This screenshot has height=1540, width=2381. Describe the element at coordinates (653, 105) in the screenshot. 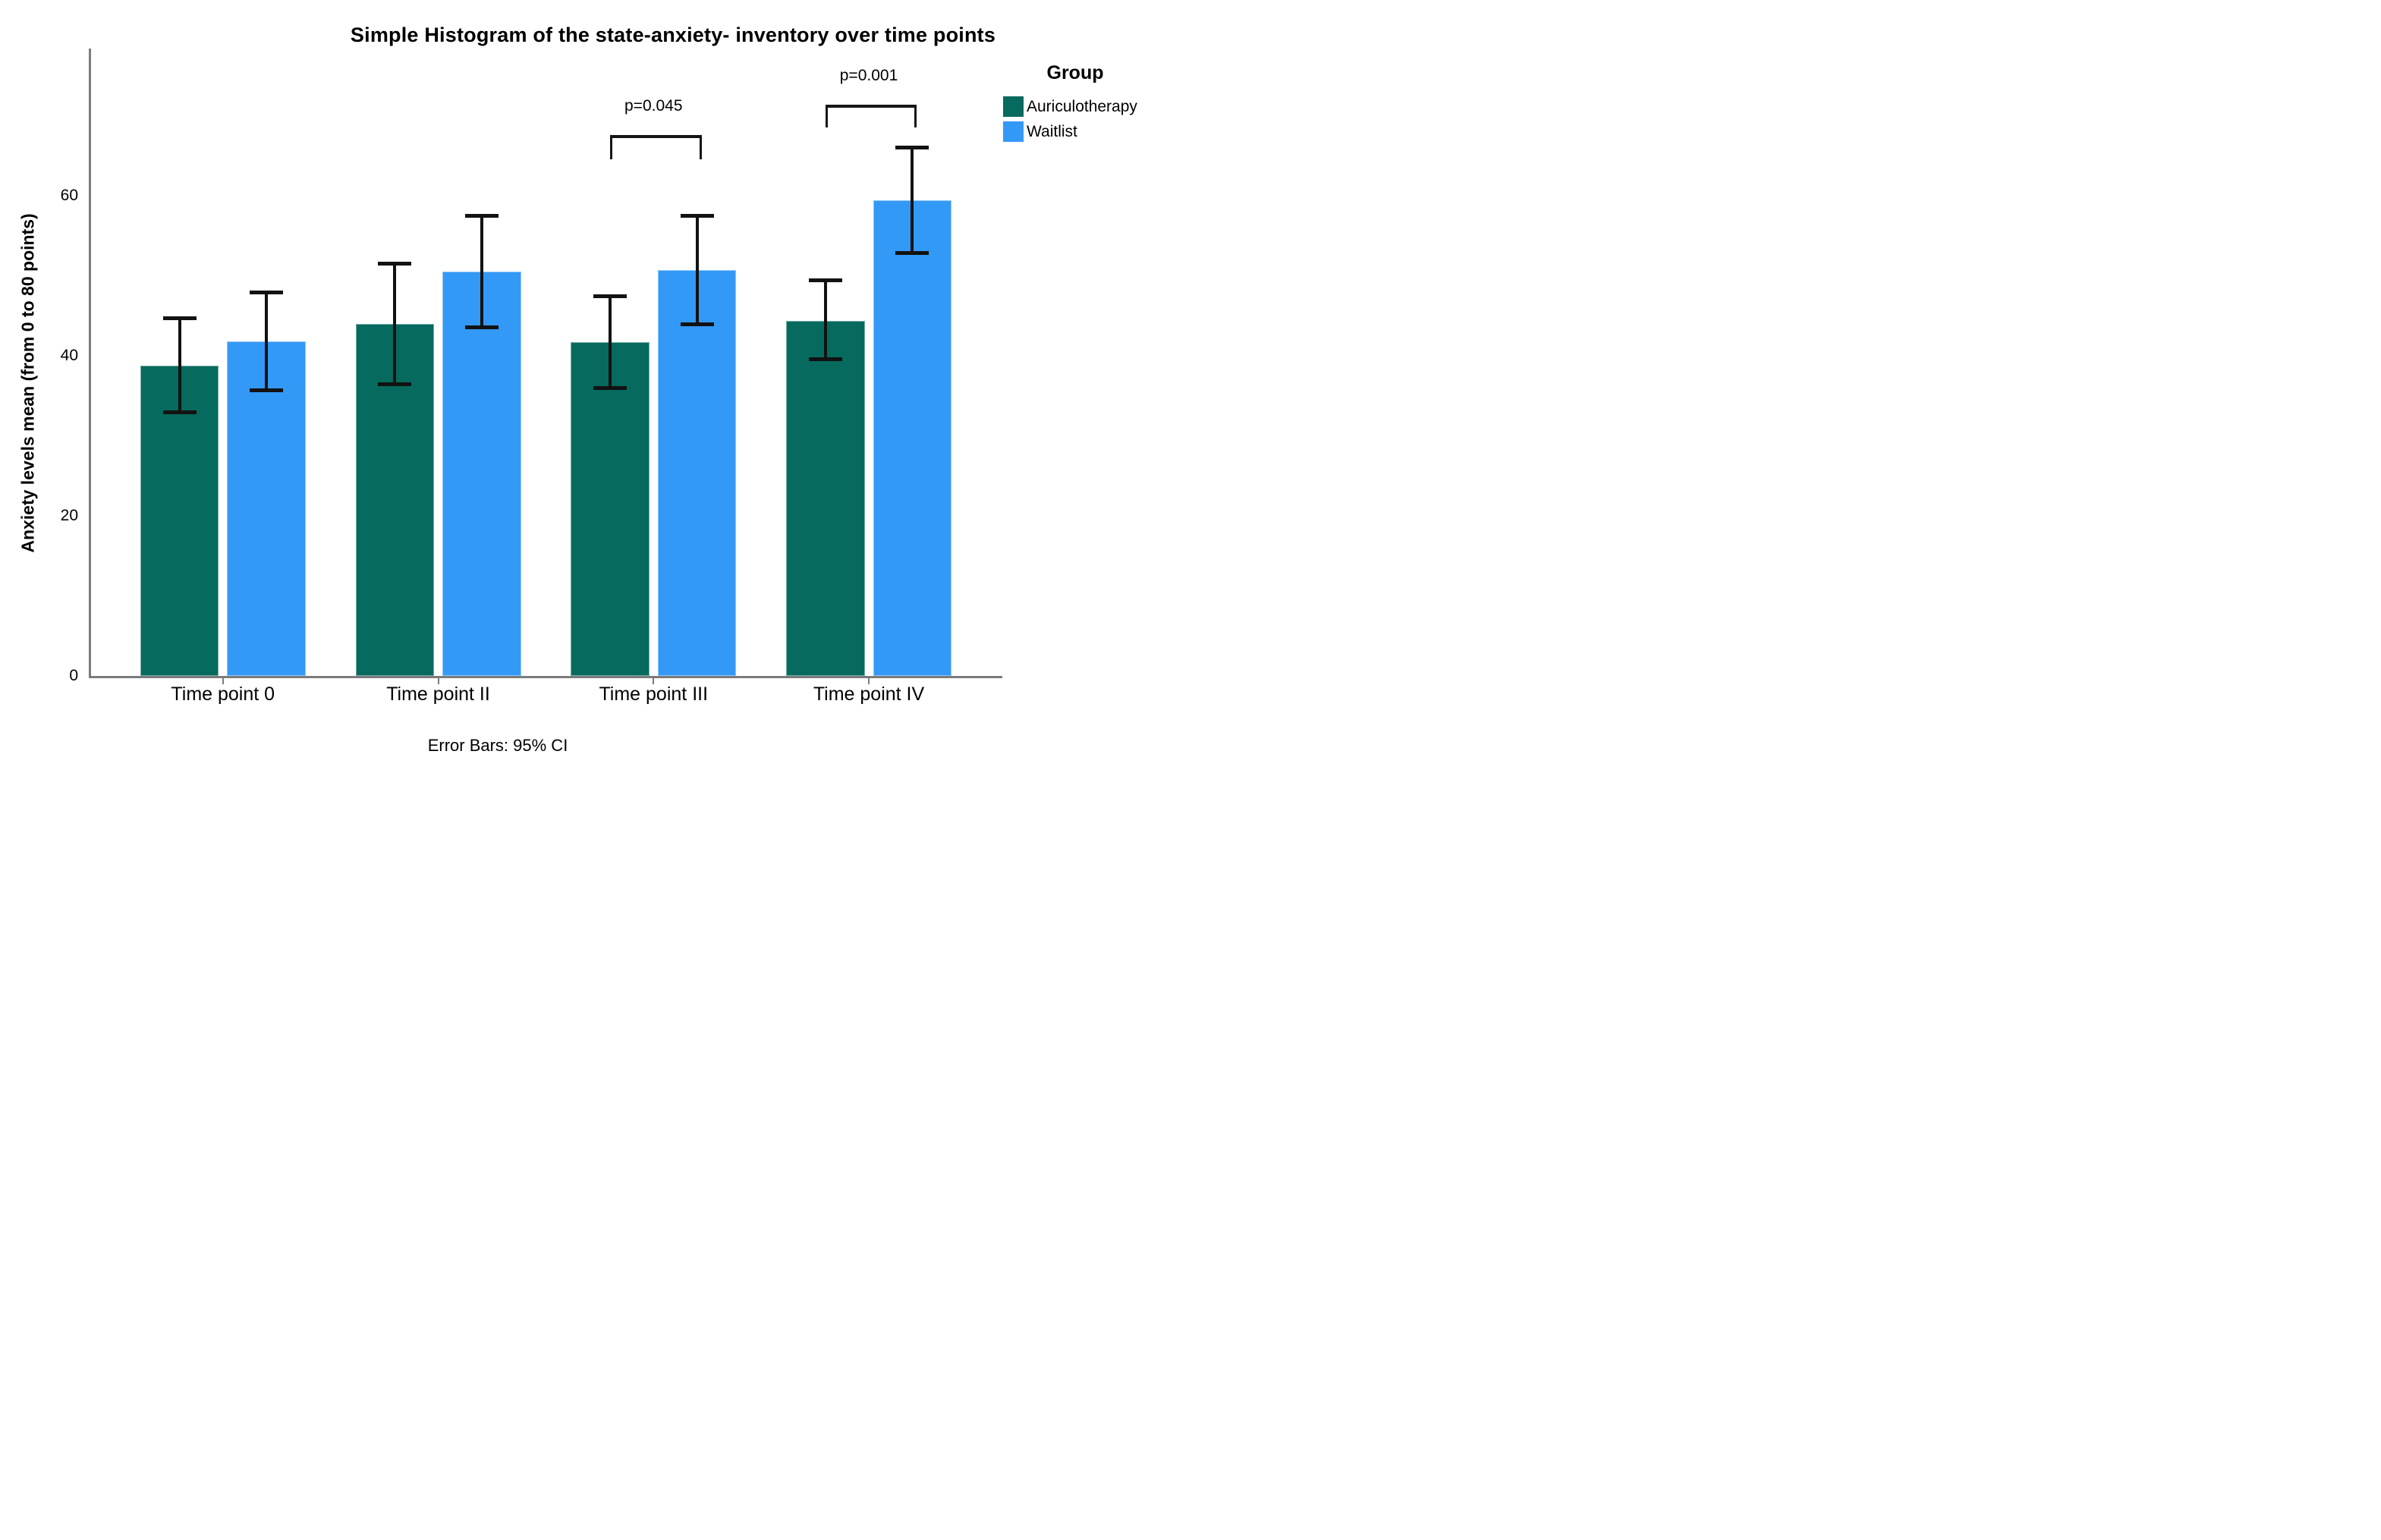

I see `p-value-label: p=0.045` at that location.